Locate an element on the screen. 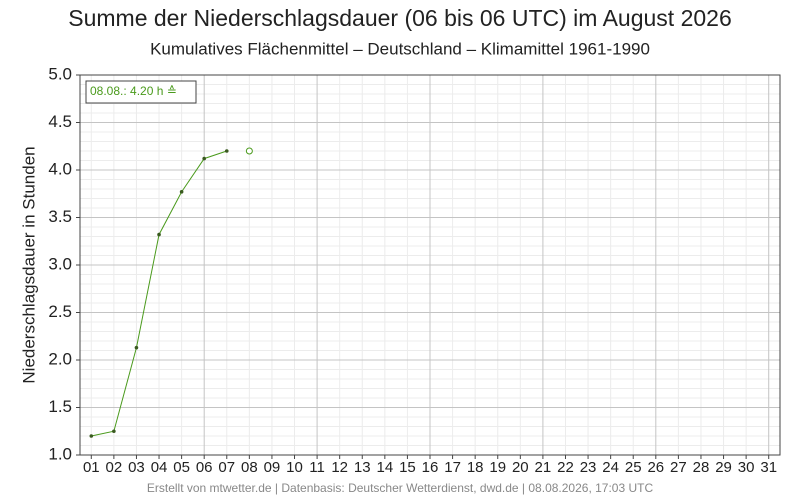  x-tick-label: 31 is located at coordinates (768, 467).